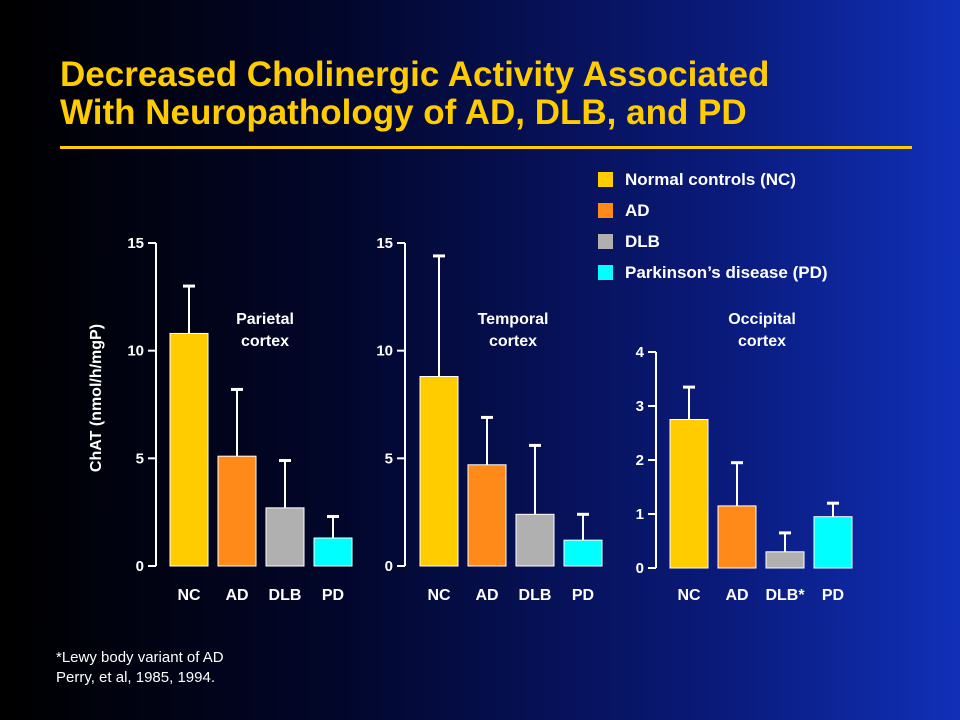 Image resolution: width=960 pixels, height=720 pixels. What do you see at coordinates (403, 112) in the screenshot?
I see `title-line-2: With Neuropathology of AD, DLB, and PD` at bounding box center [403, 112].